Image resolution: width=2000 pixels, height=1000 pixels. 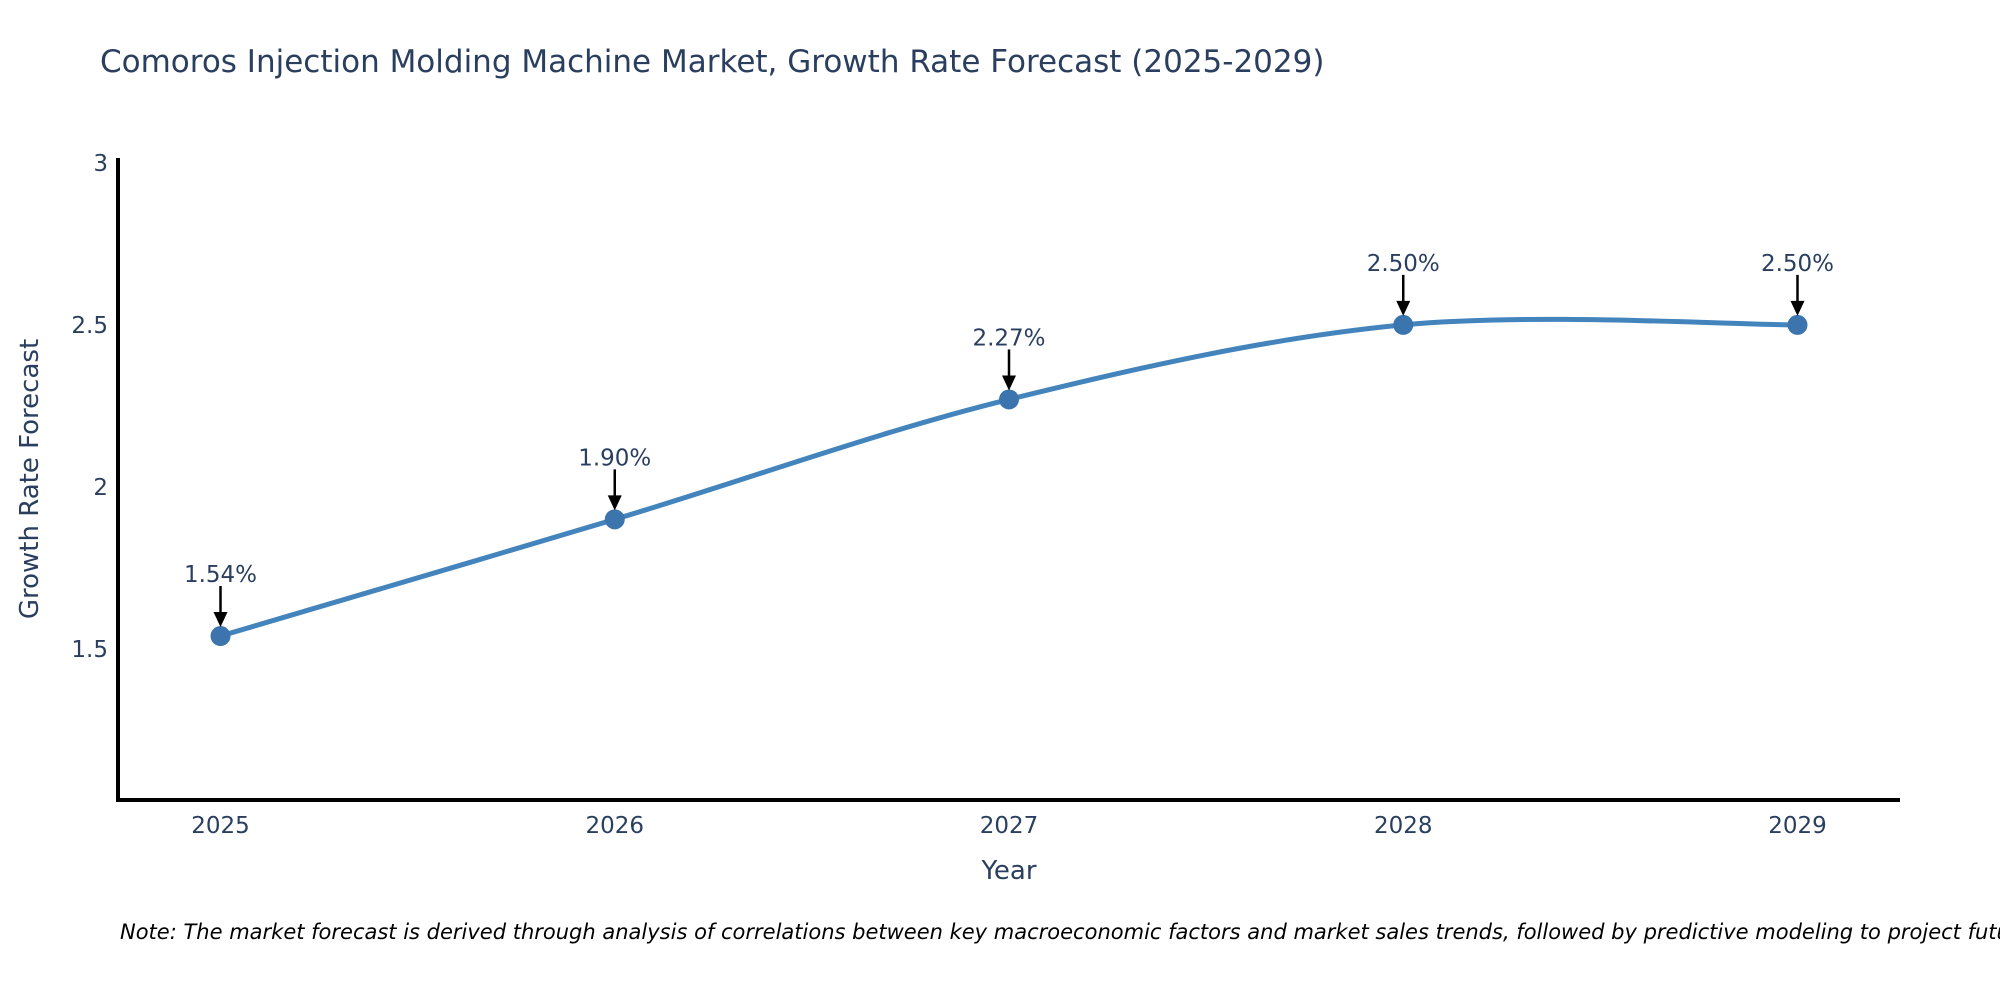 I want to click on y-tick-label: 2, so click(x=100, y=488).